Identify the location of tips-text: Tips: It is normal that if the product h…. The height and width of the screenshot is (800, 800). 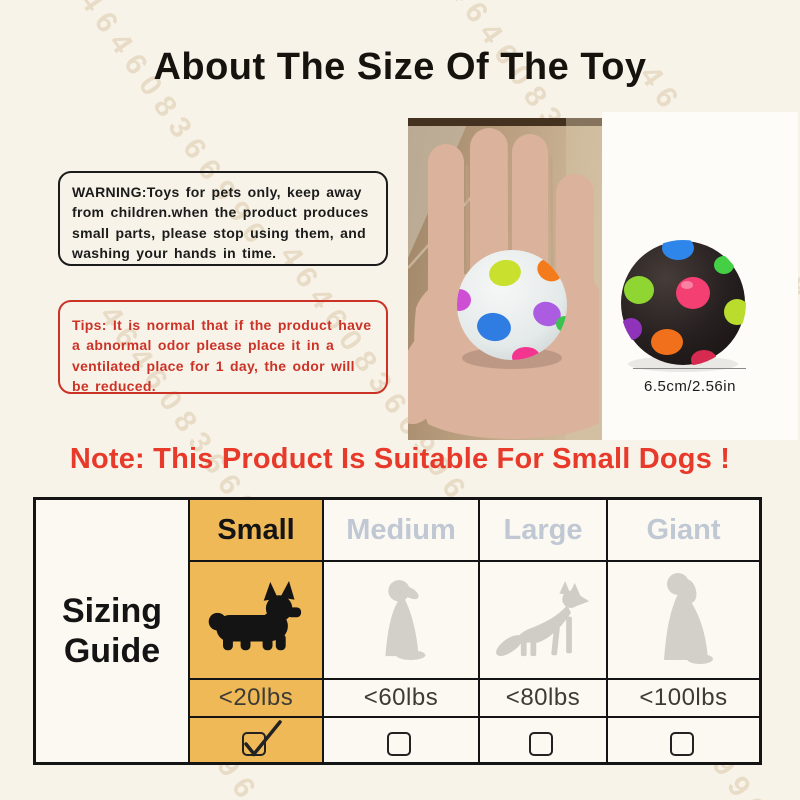
(222, 355).